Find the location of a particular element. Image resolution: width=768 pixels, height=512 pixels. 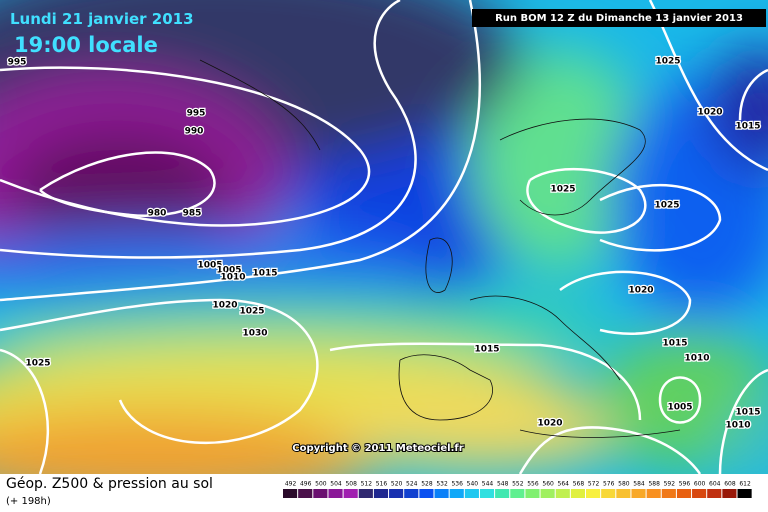

scale-label: 524 is located at coordinates (412, 484).